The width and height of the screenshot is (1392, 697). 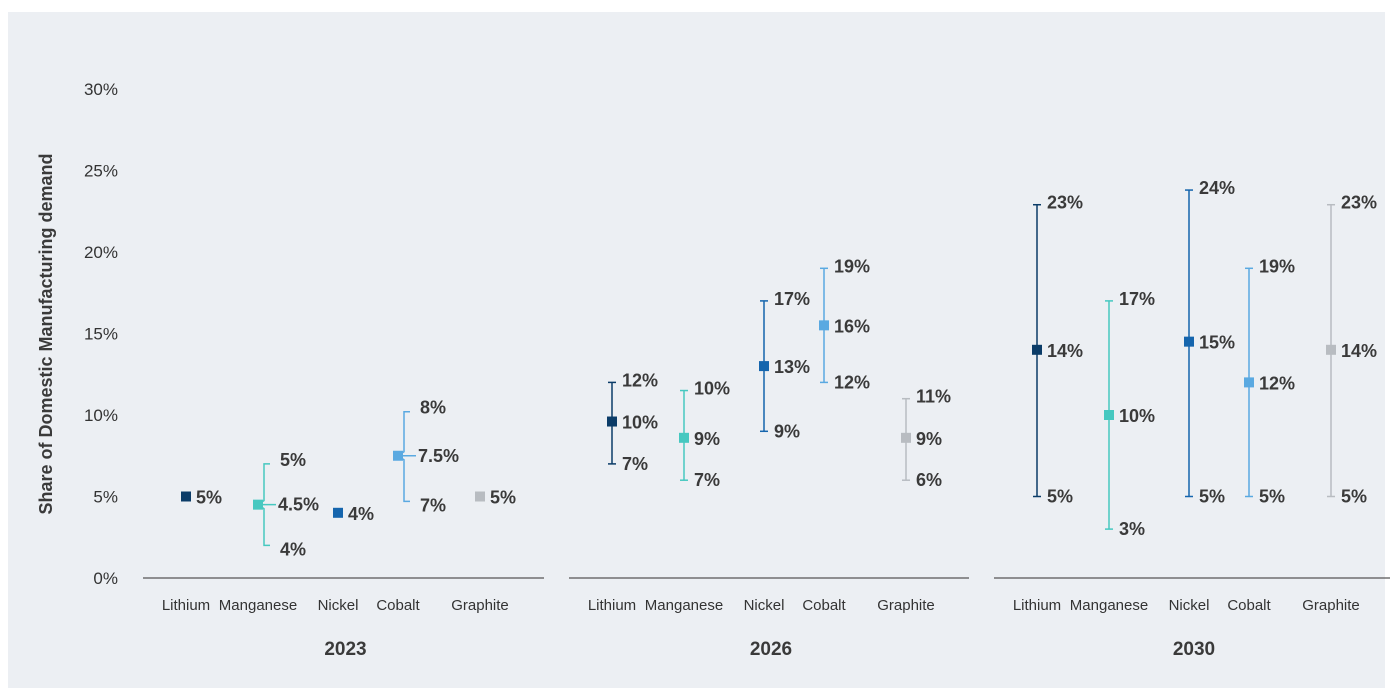 I want to click on high-label: 10%, so click(x=712, y=389).